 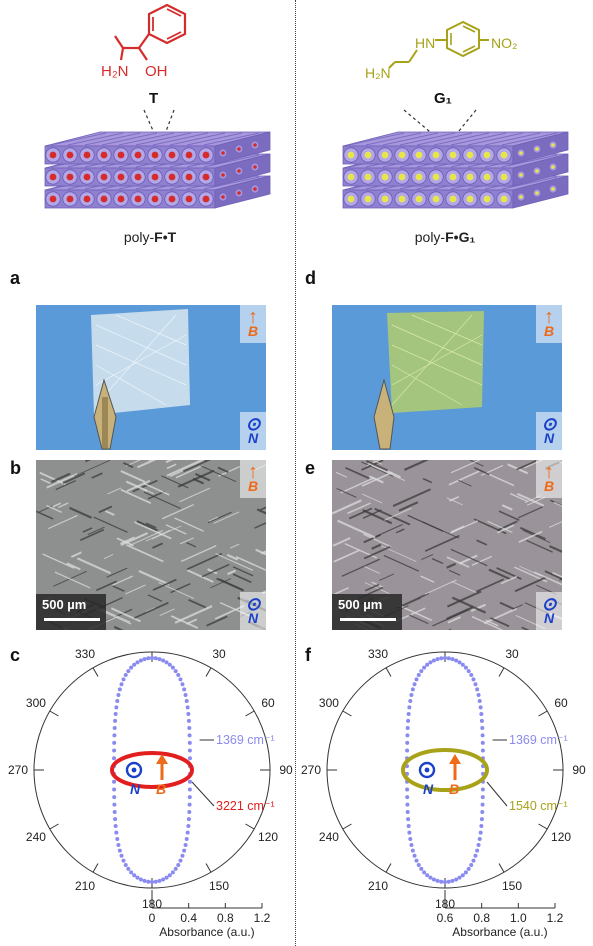 I want to click on b-field-indicator: ↑ B, so click(x=253, y=479).